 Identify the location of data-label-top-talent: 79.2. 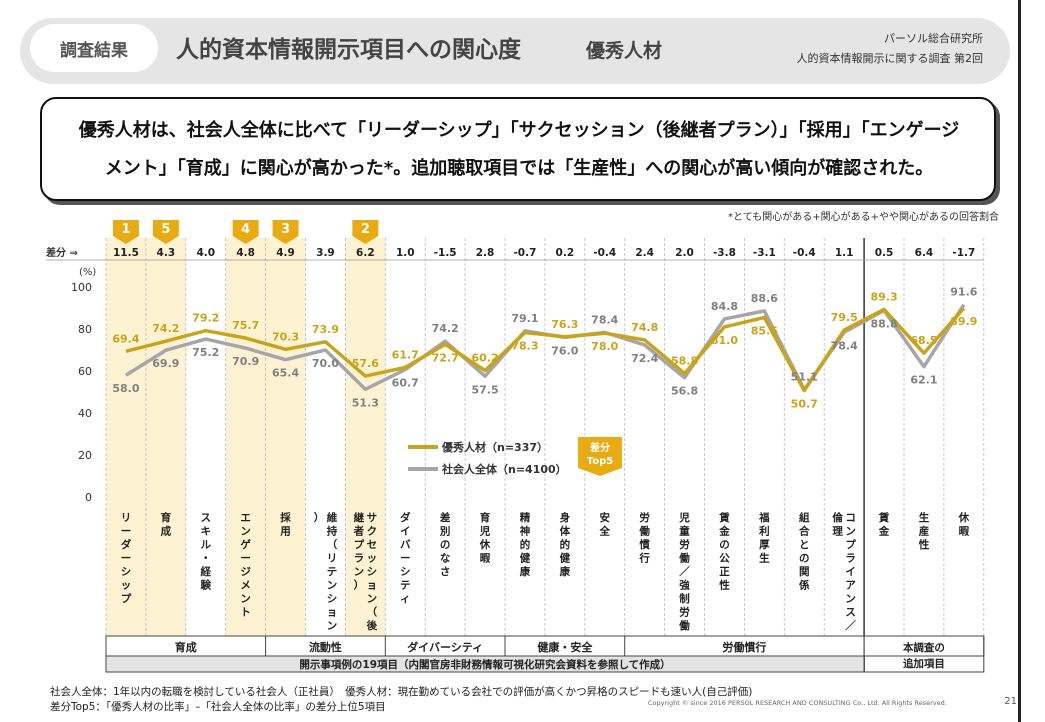
(205, 318).